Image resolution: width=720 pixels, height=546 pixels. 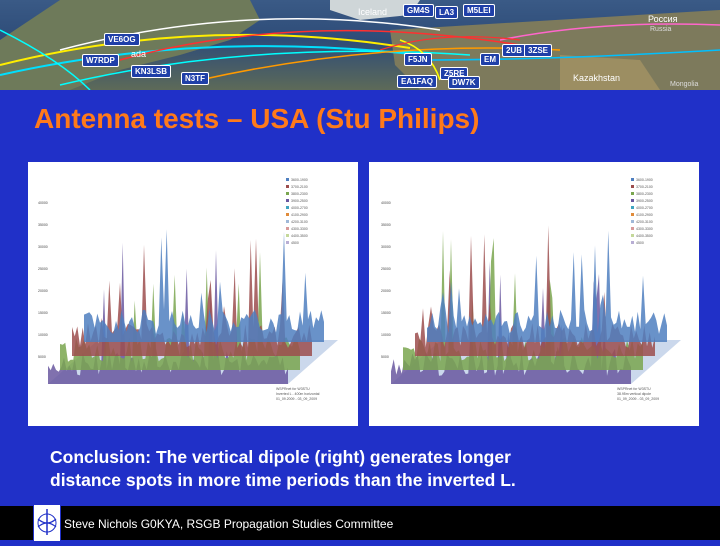 What do you see at coordinates (386, 225) in the screenshot?
I see `y-tick-label: 35000` at bounding box center [386, 225].